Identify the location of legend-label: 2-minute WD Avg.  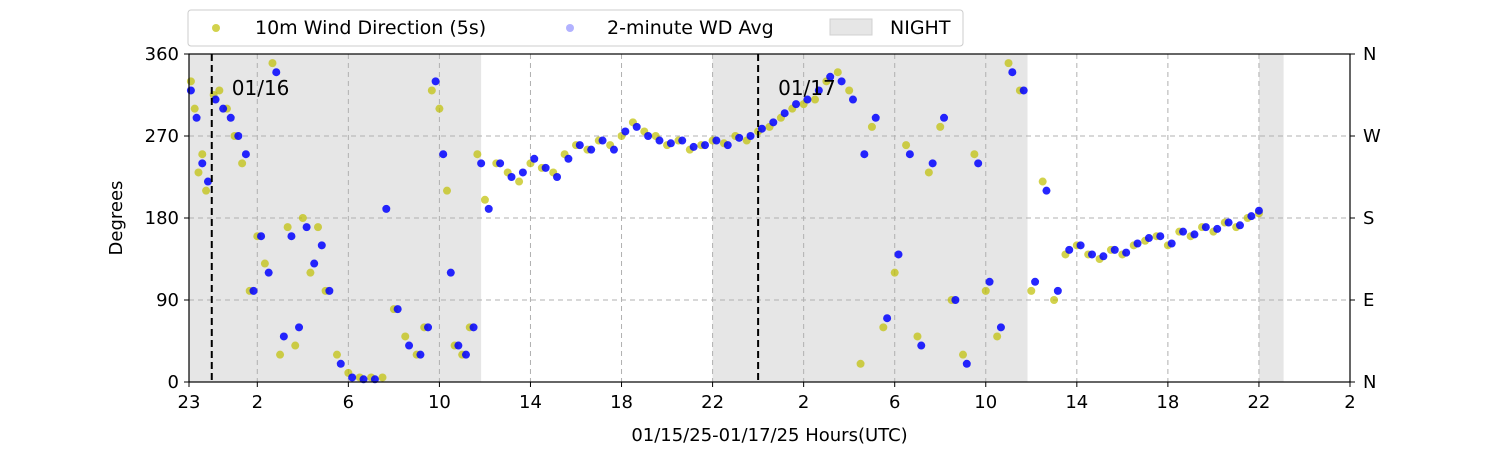
(690, 28).